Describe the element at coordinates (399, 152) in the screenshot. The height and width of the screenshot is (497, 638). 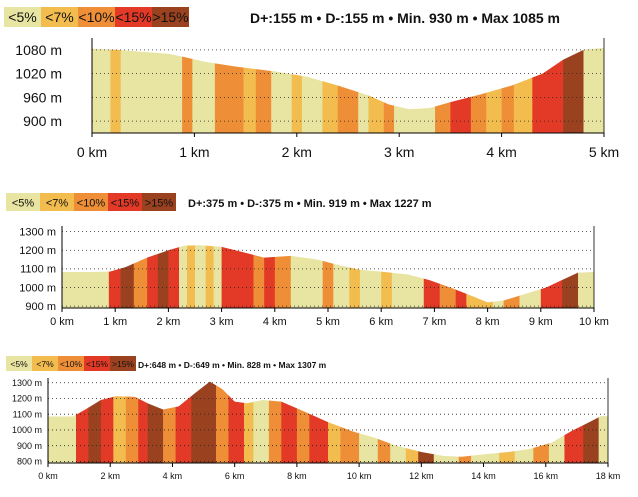
I see `x-tick-label: 3 km` at that location.